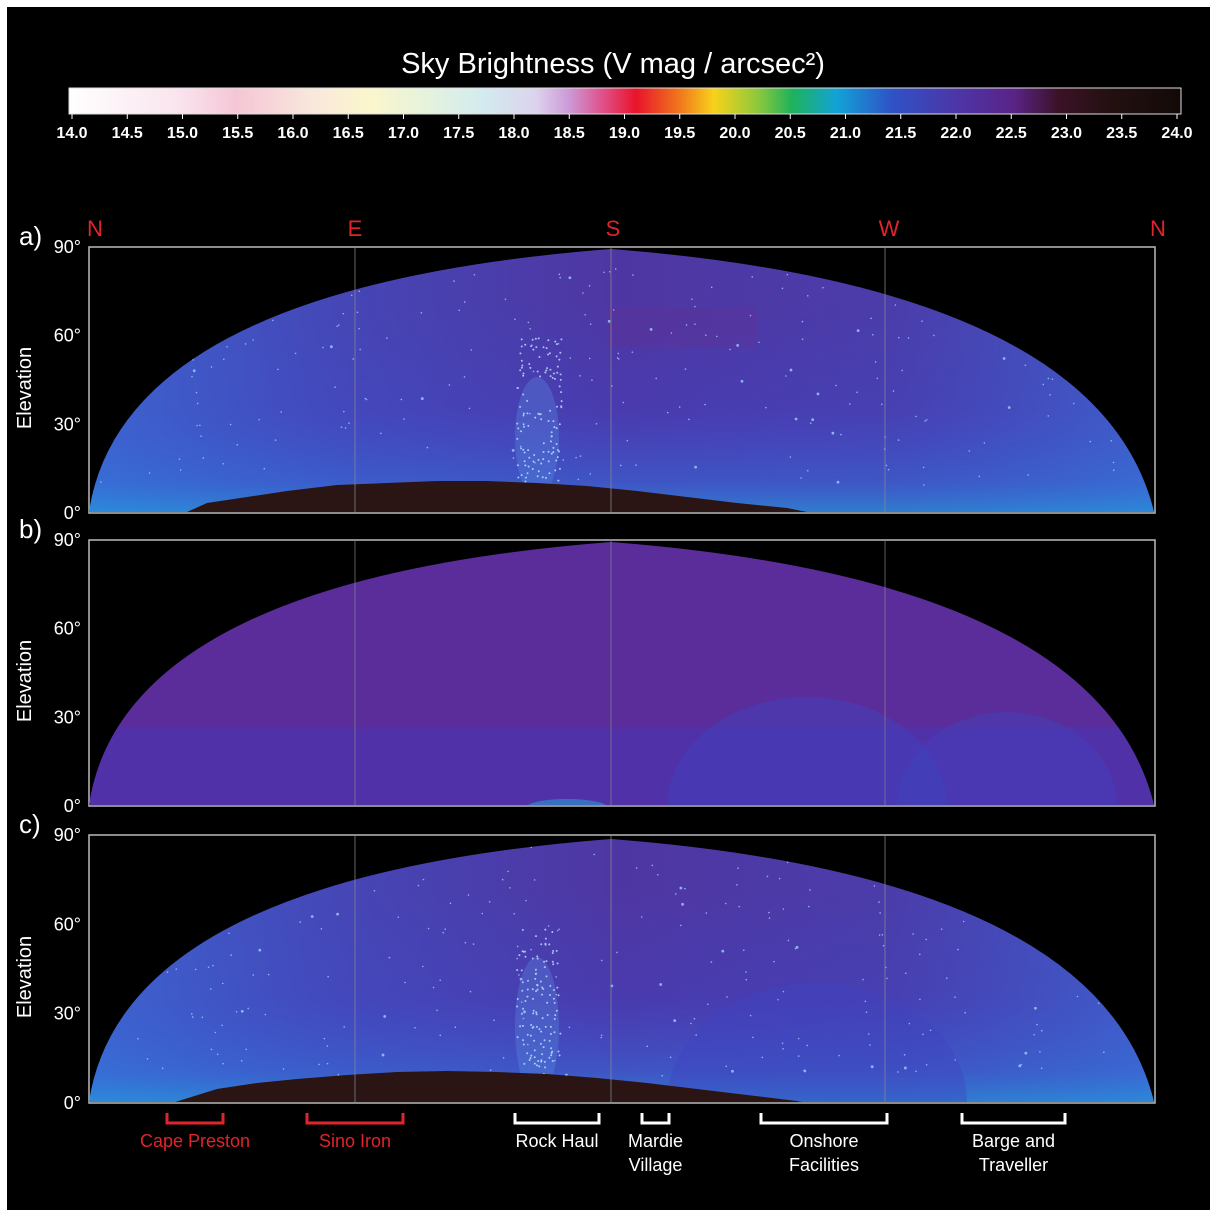  I want to click on direction-label-e: E, so click(355, 228).